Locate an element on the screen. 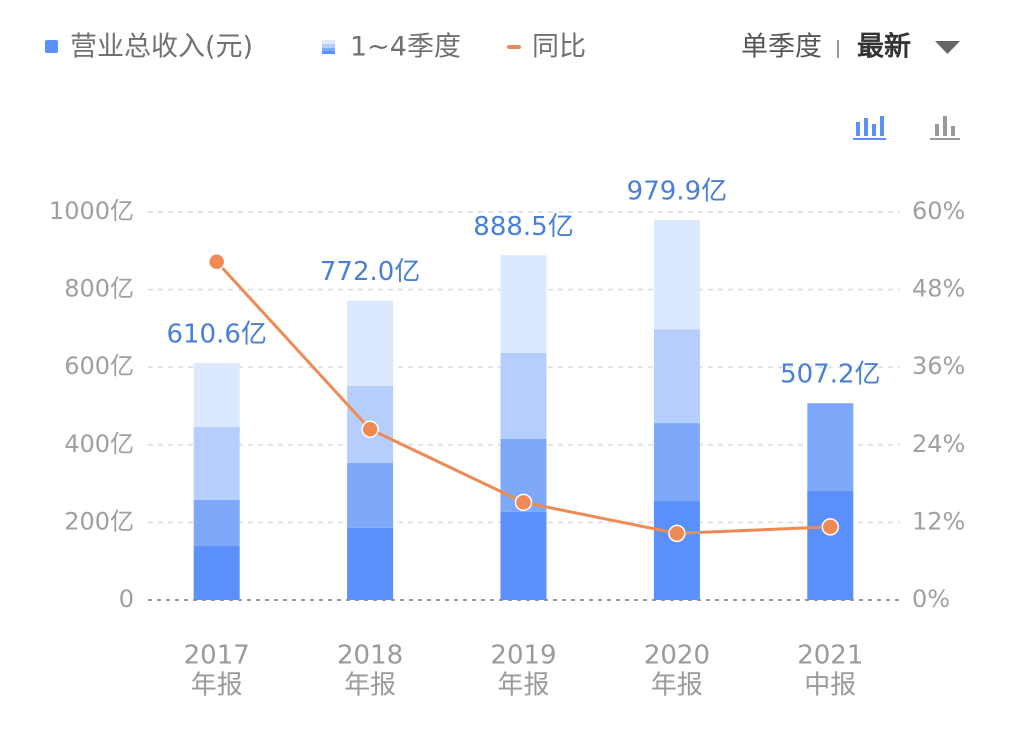 This screenshot has width=1009, height=735. total-label: 888.5亿 is located at coordinates (523, 227).